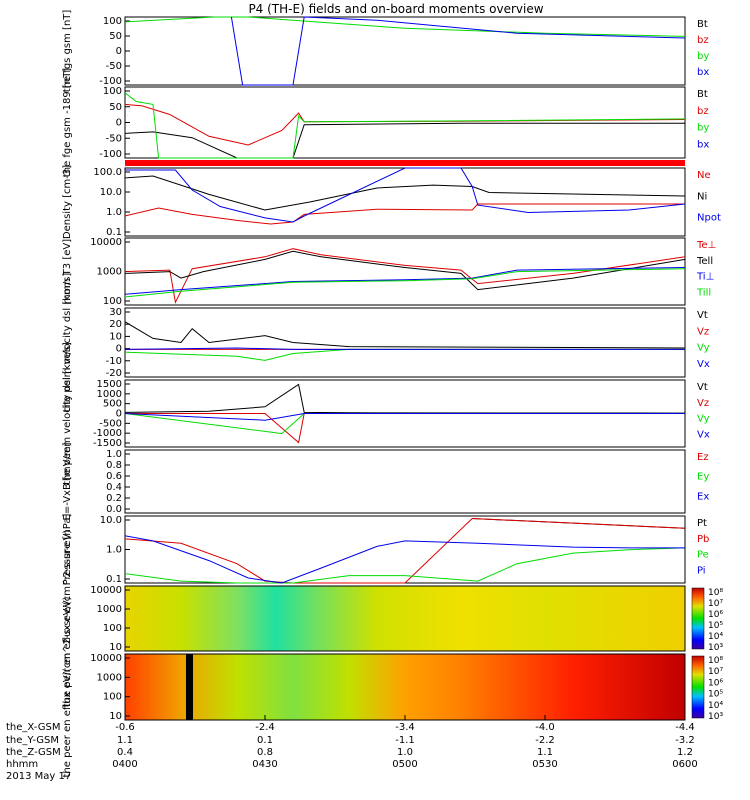 This screenshot has height=800, width=750. Describe the element at coordinates (545, 740) in the screenshot. I see `x-tick-label-y: -2.2` at that location.